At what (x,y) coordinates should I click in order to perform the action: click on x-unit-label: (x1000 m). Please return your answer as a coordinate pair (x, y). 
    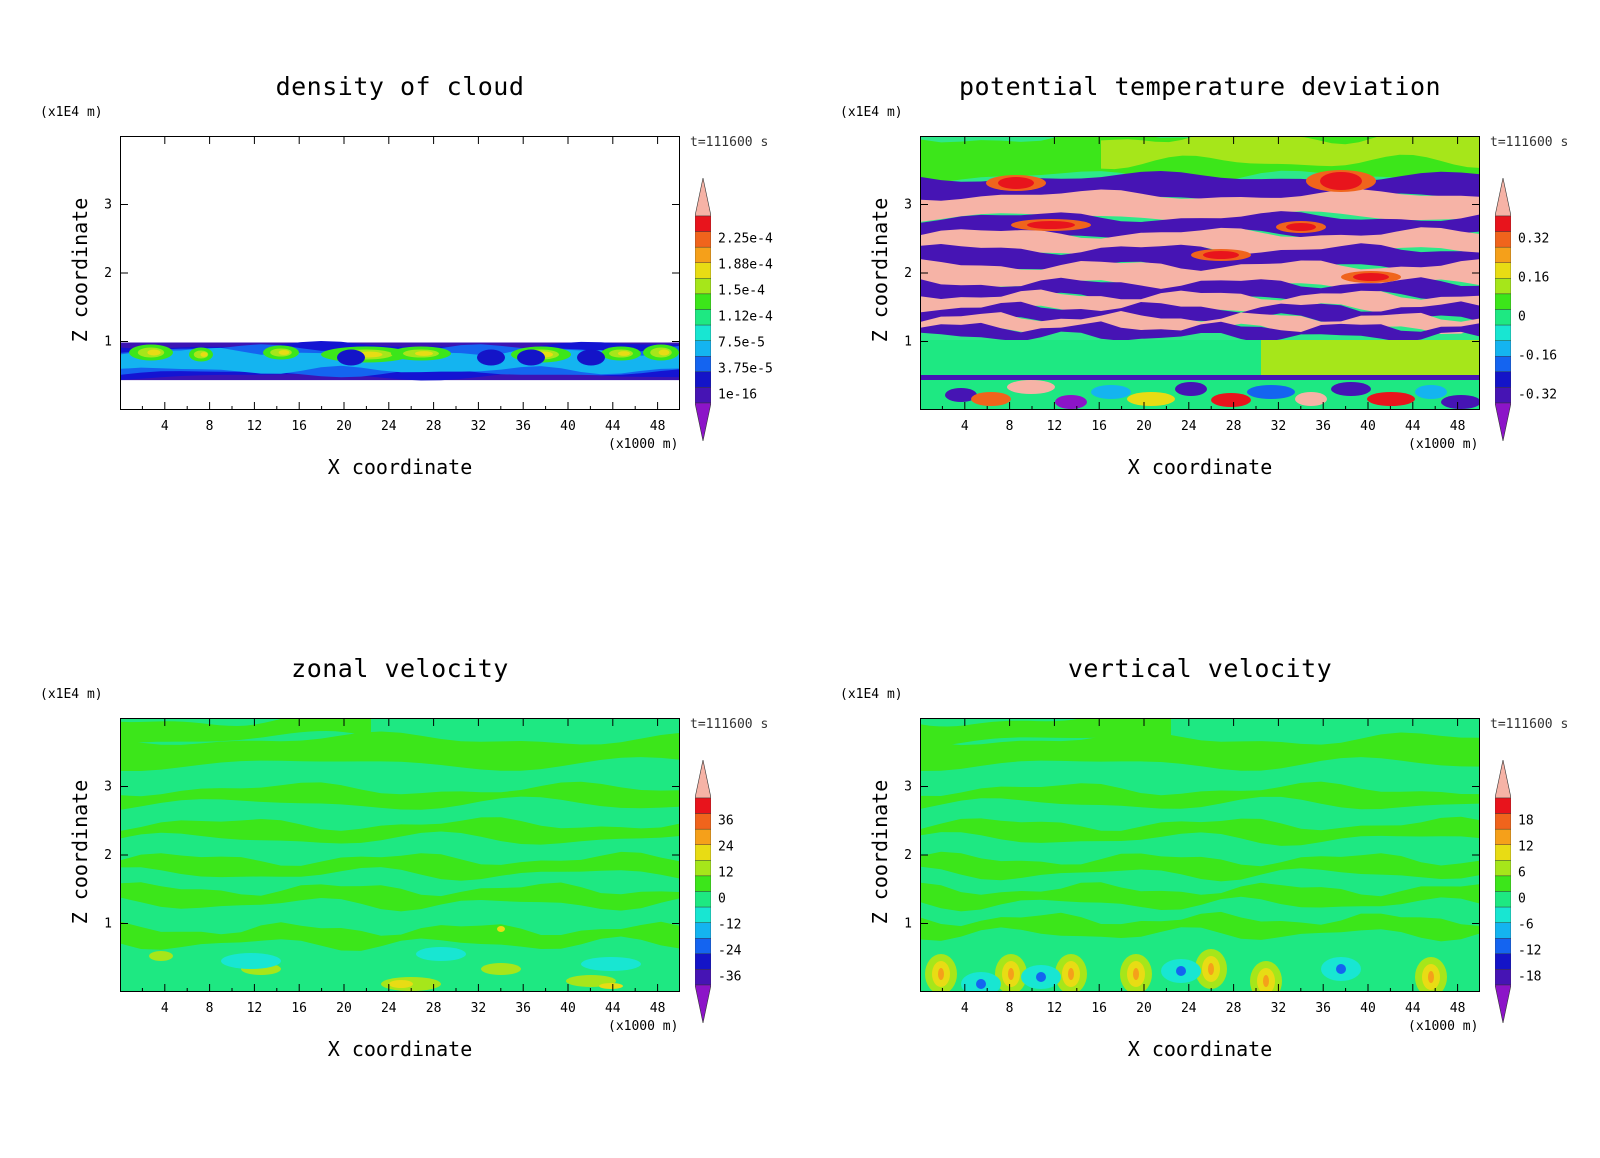
    Looking at the image, I should click on (643, 444).